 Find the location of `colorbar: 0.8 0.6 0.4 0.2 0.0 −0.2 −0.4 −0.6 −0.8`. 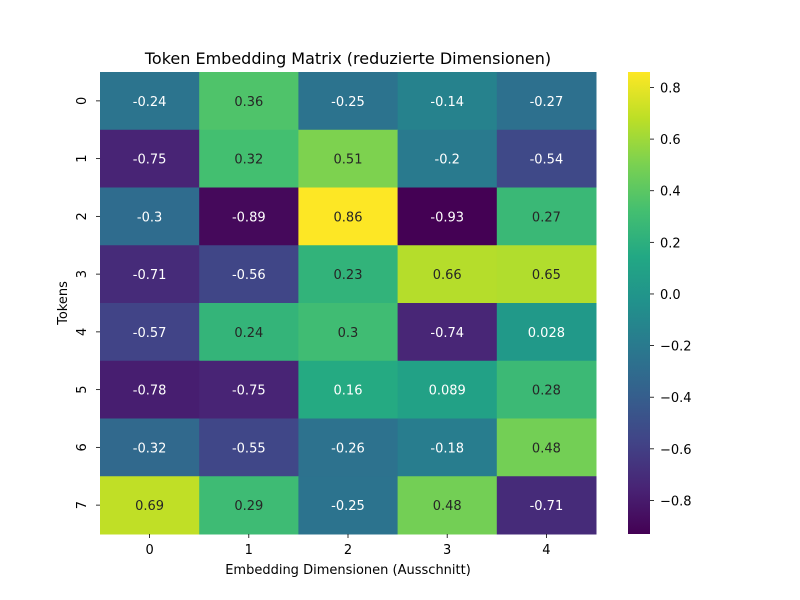

colorbar: 0.8 0.6 0.4 0.2 0.0 −0.2 −0.4 −0.6 −0.8 is located at coordinates (660, 303).